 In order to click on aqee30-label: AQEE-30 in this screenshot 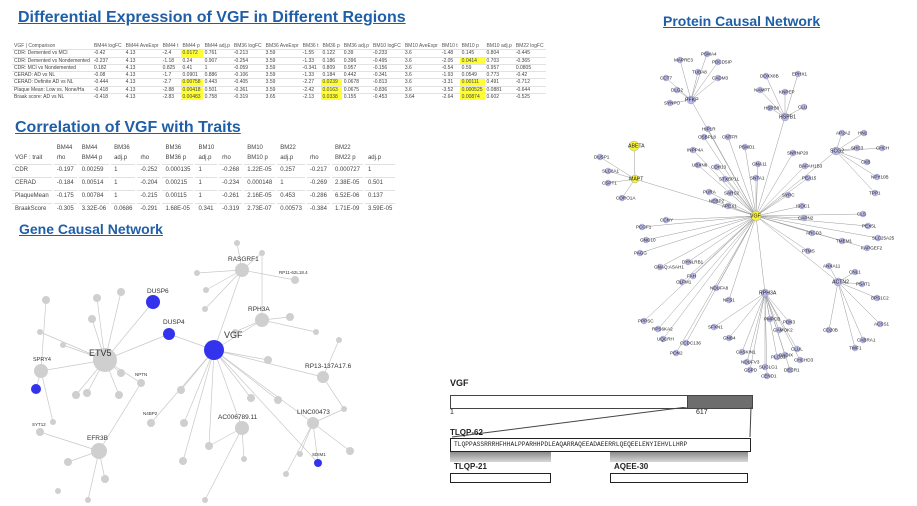, I will do `click(631, 466)`.